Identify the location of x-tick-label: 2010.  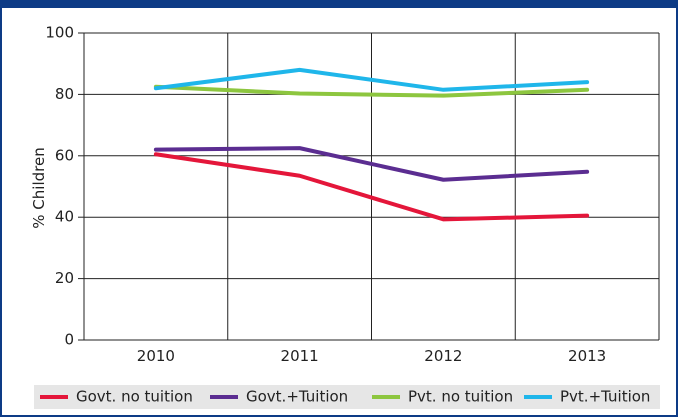
(156, 356).